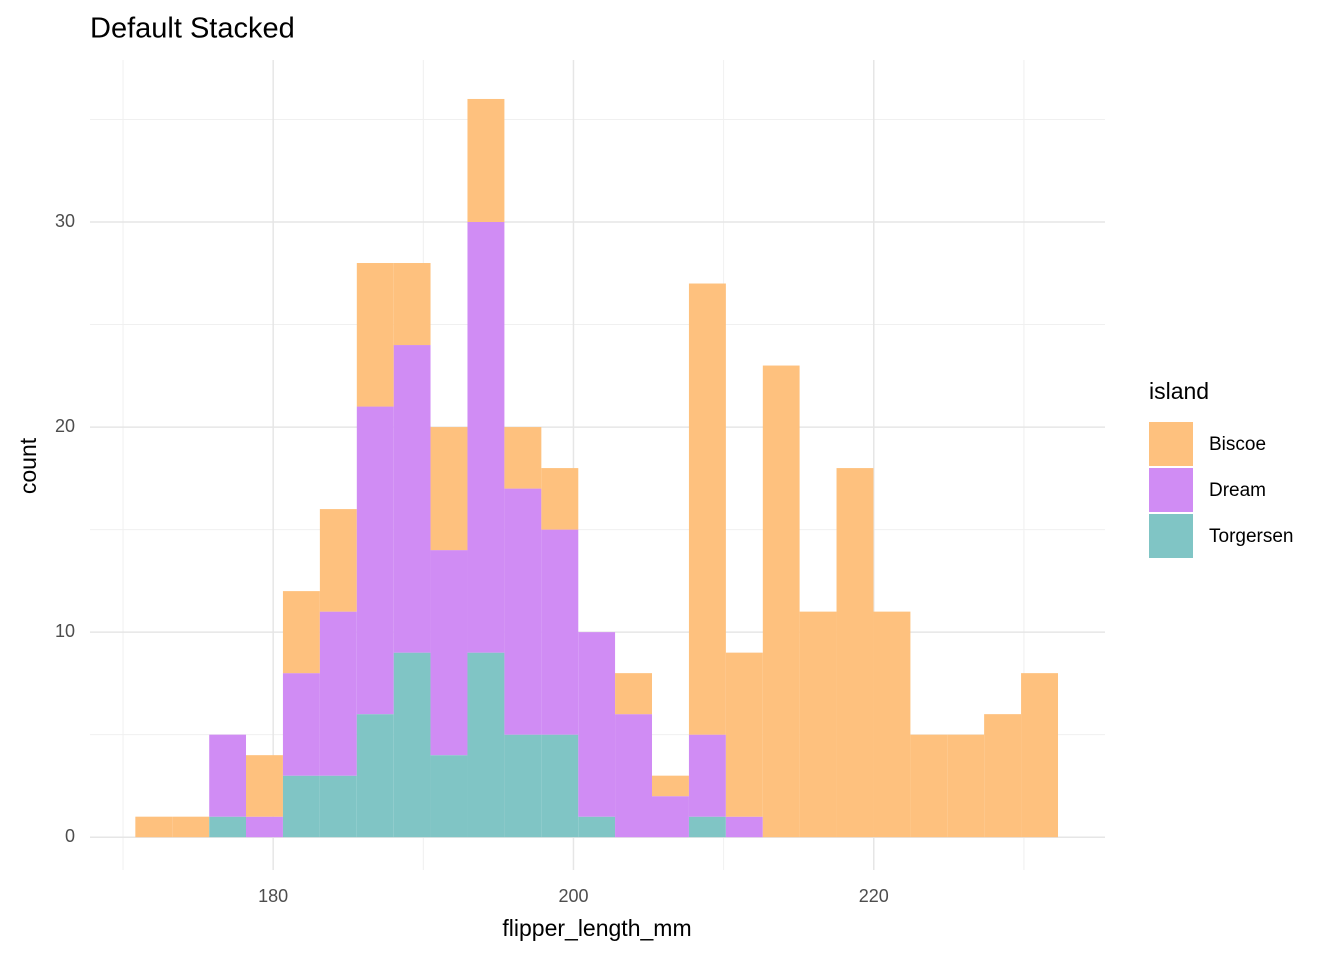  Describe the element at coordinates (596, 928) in the screenshot. I see `x-axis-title: flipper_length_mm` at that location.